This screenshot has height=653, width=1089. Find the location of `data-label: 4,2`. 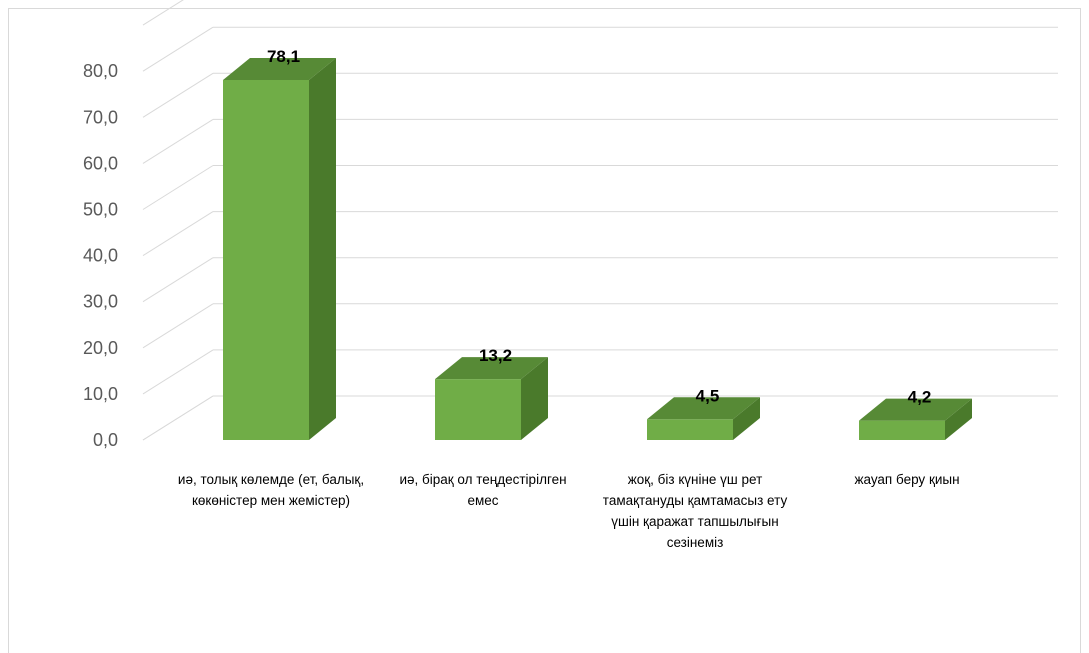

data-label: 4,2 is located at coordinates (920, 397).